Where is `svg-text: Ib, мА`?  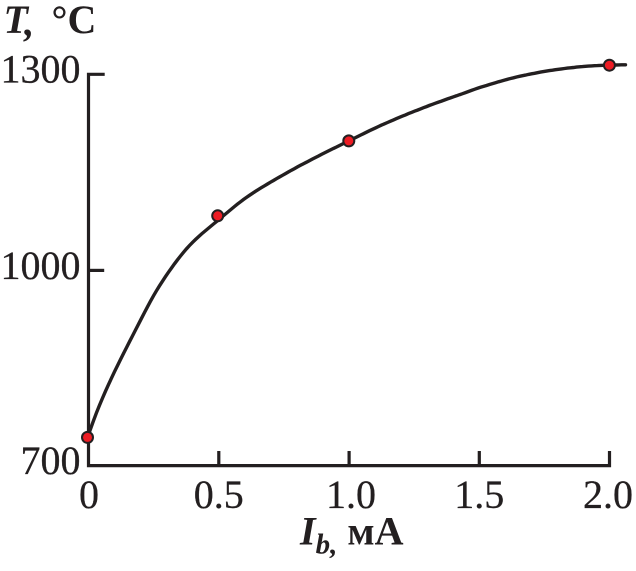 svg-text: Ib, мА is located at coordinates (351, 535).